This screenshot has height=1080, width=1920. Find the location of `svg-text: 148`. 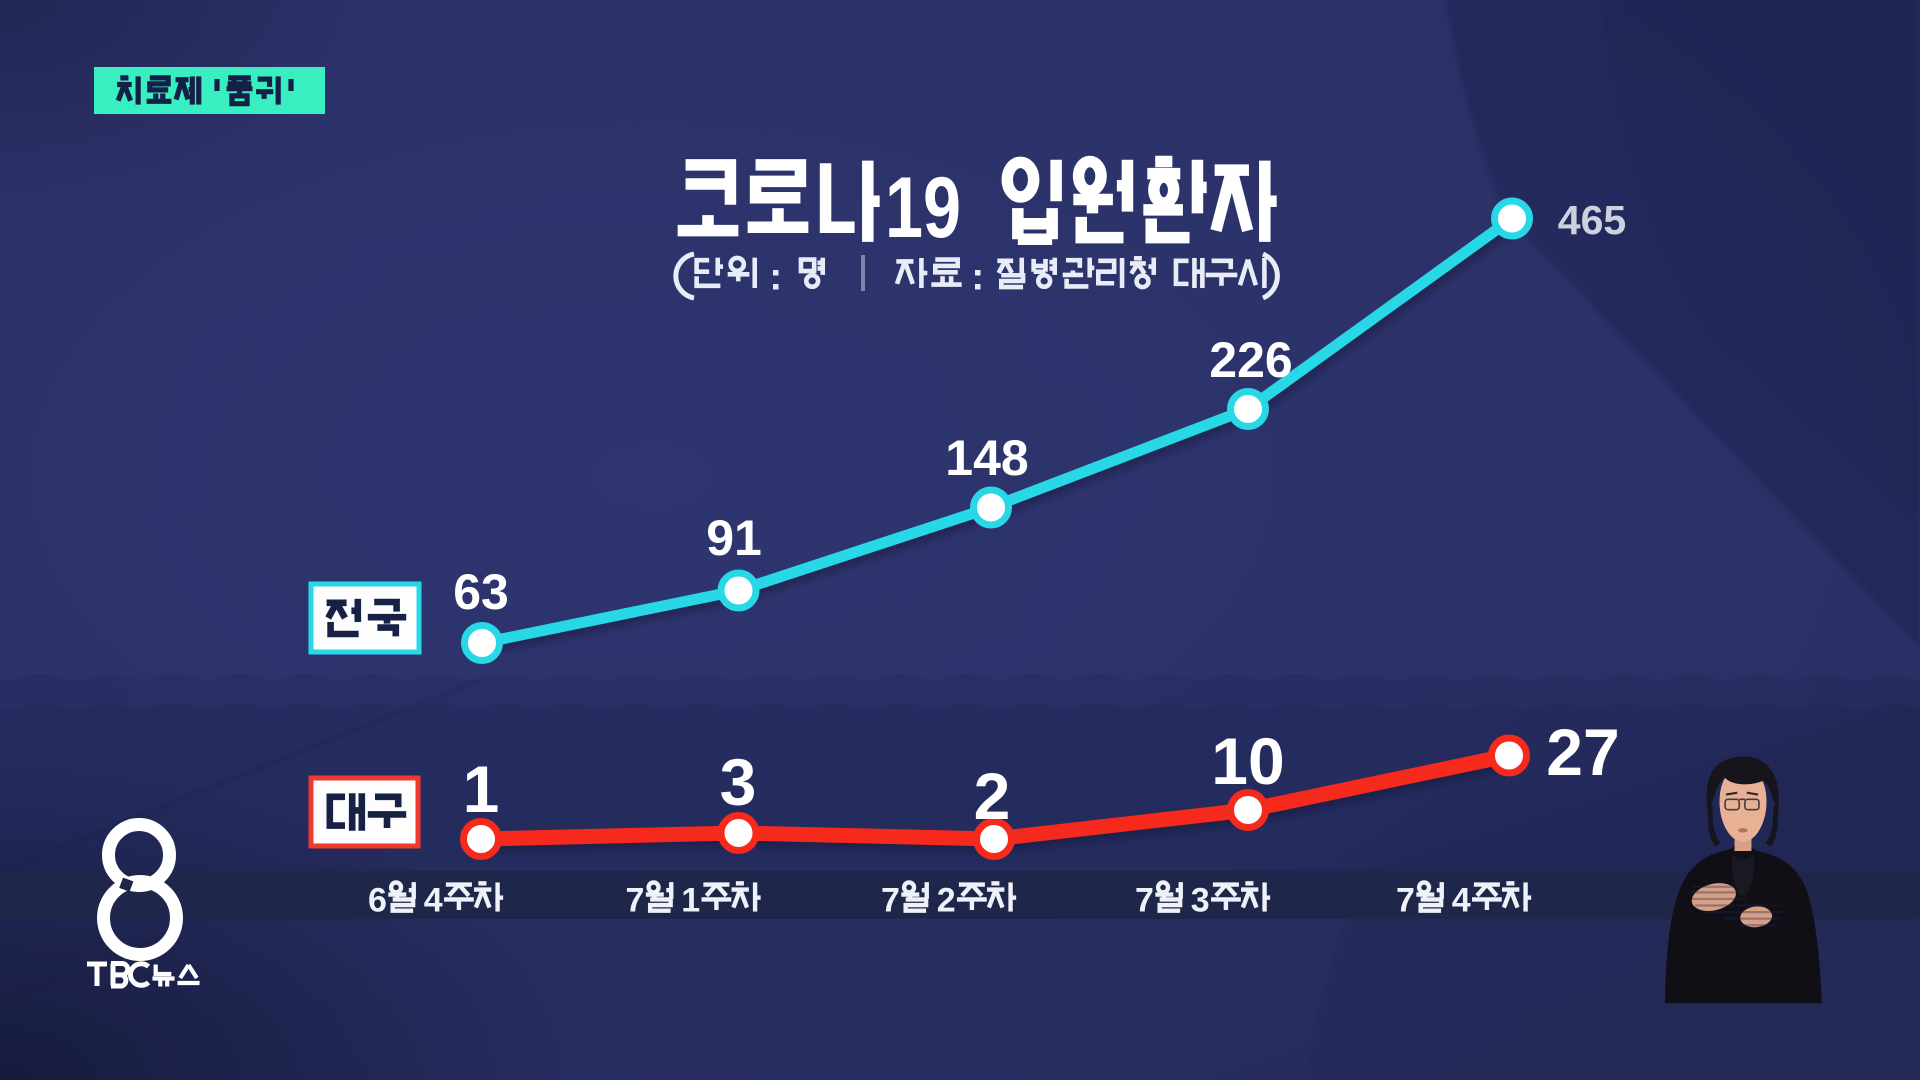

svg-text: 148 is located at coordinates (986, 458).